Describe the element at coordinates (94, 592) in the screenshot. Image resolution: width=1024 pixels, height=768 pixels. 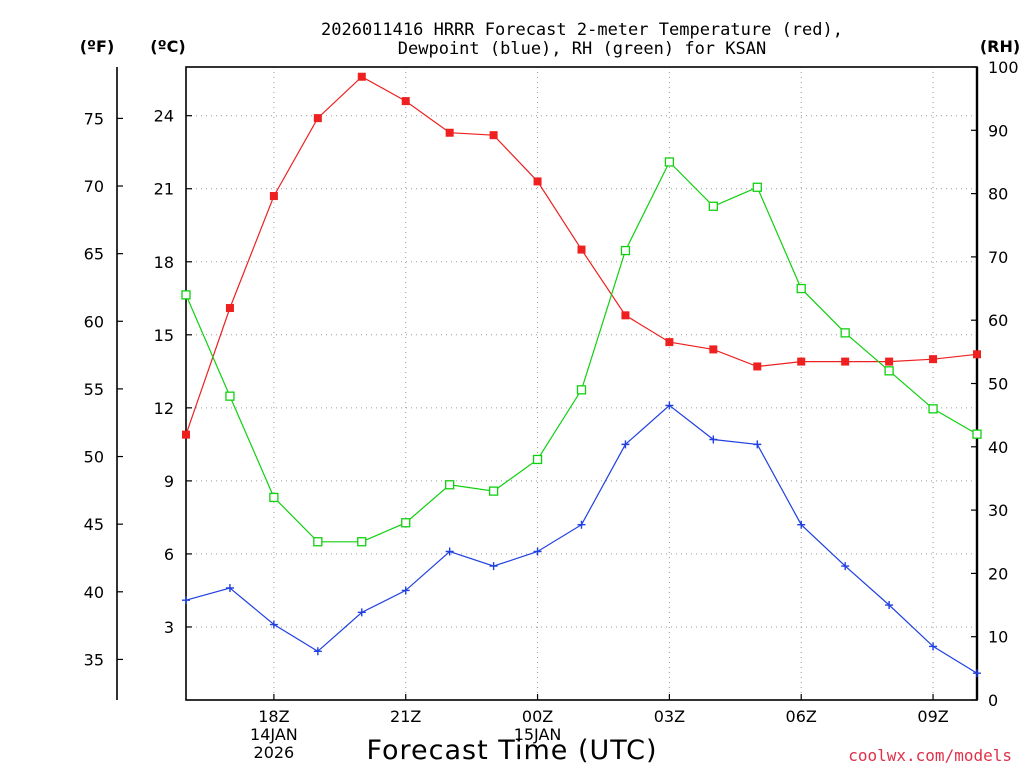
I see `fahrenheit-tick-label: 40` at that location.